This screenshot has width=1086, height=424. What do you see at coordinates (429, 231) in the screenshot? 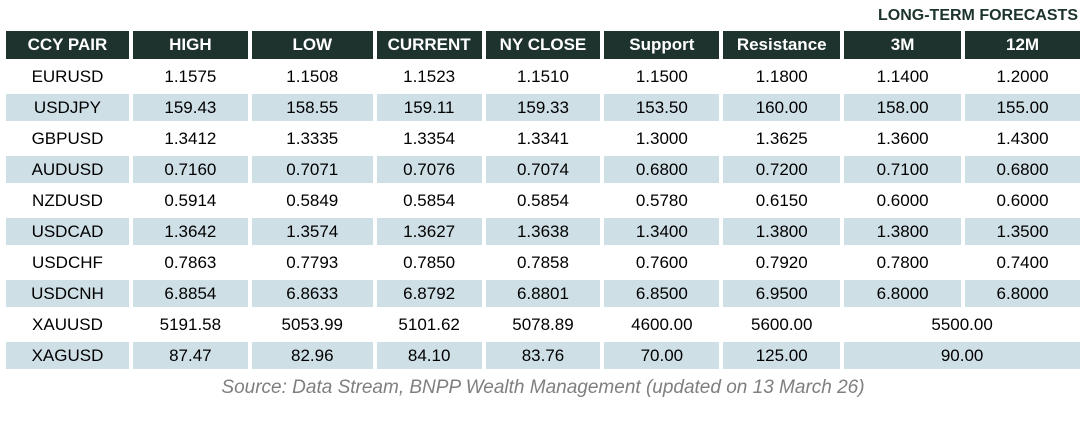
I see `cell-current: 1.3627` at bounding box center [429, 231].